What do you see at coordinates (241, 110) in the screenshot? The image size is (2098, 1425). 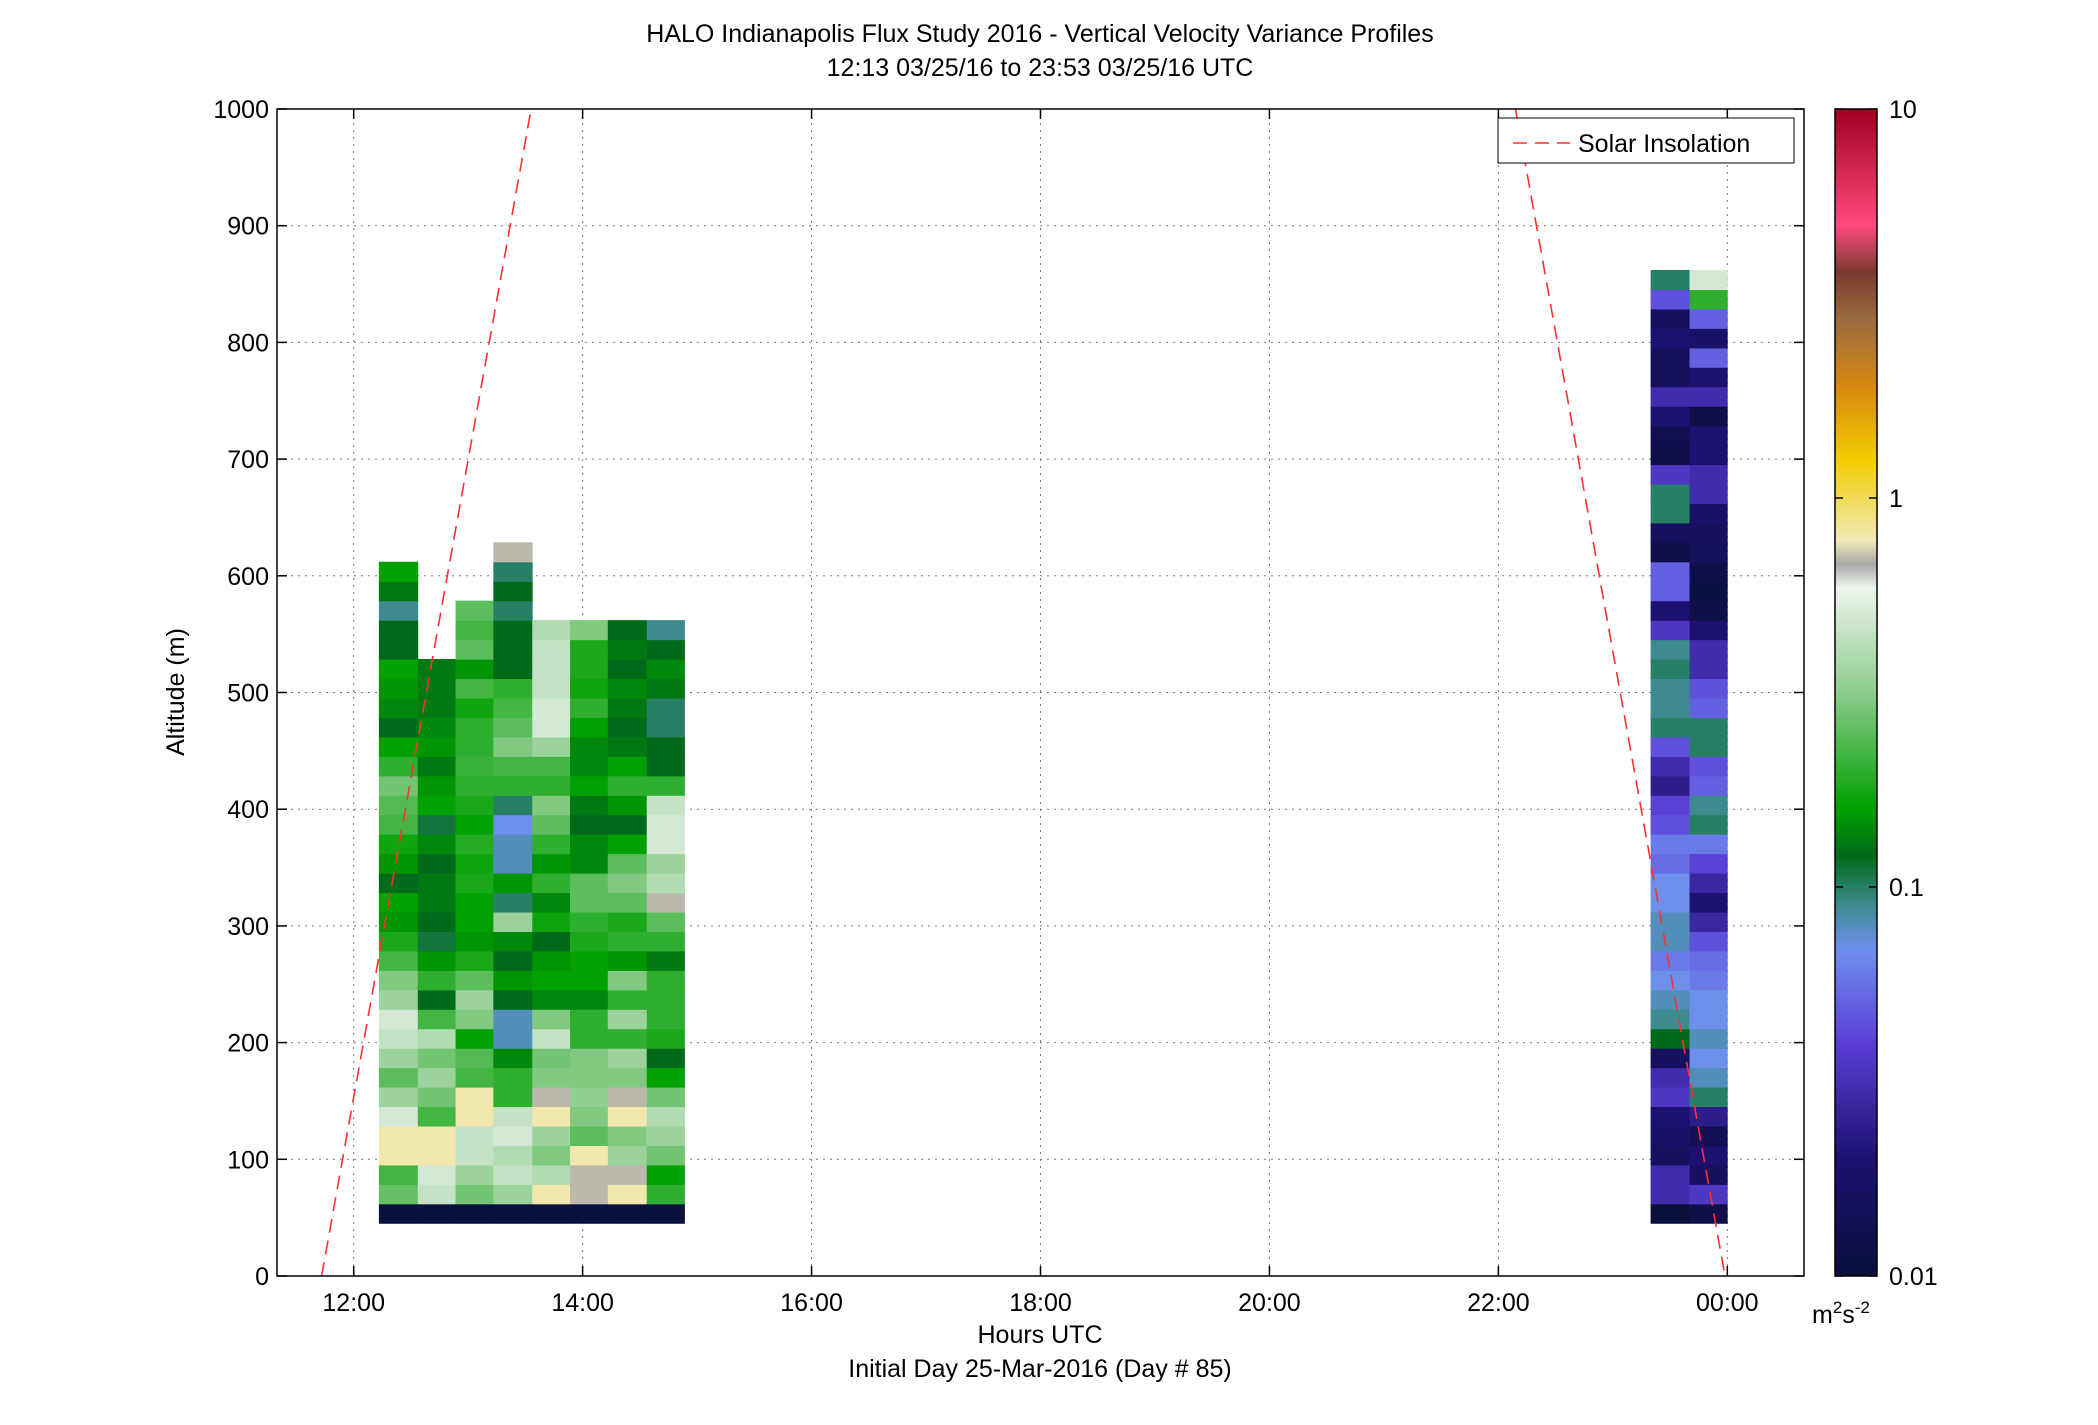 I see `y-tick-label: 1000` at bounding box center [241, 110].